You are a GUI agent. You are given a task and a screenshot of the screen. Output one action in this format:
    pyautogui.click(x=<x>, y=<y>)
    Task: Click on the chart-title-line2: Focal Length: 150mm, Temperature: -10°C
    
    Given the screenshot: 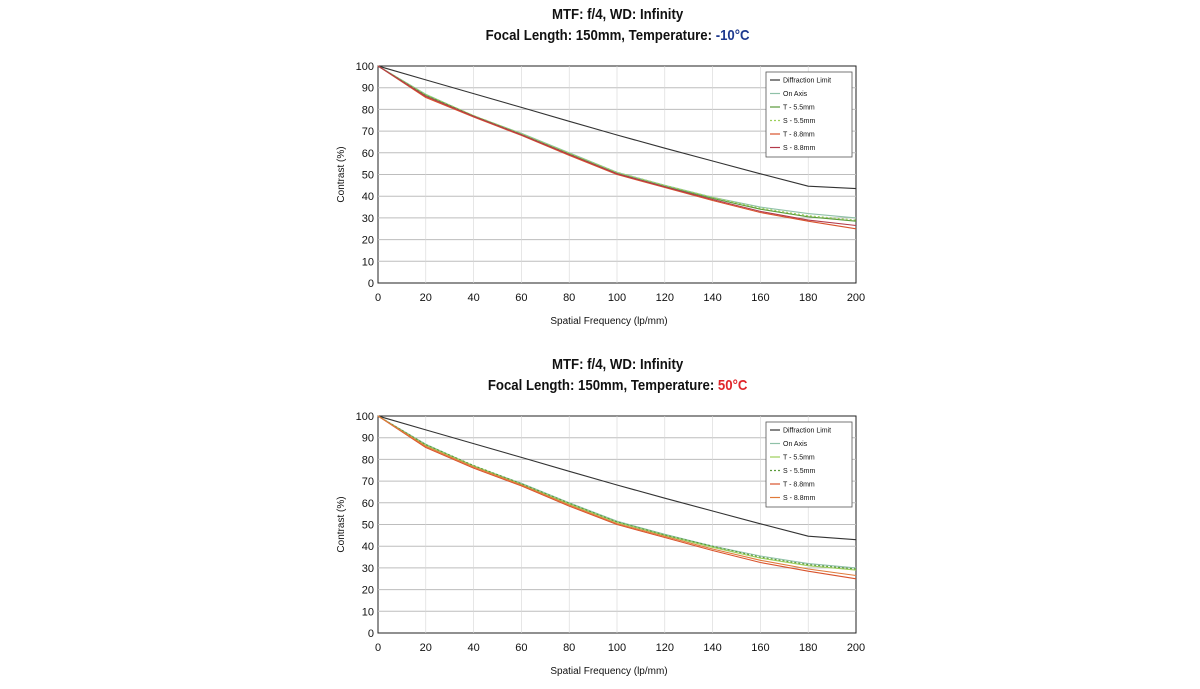 What is the action you would take?
    pyautogui.click(x=617, y=35)
    